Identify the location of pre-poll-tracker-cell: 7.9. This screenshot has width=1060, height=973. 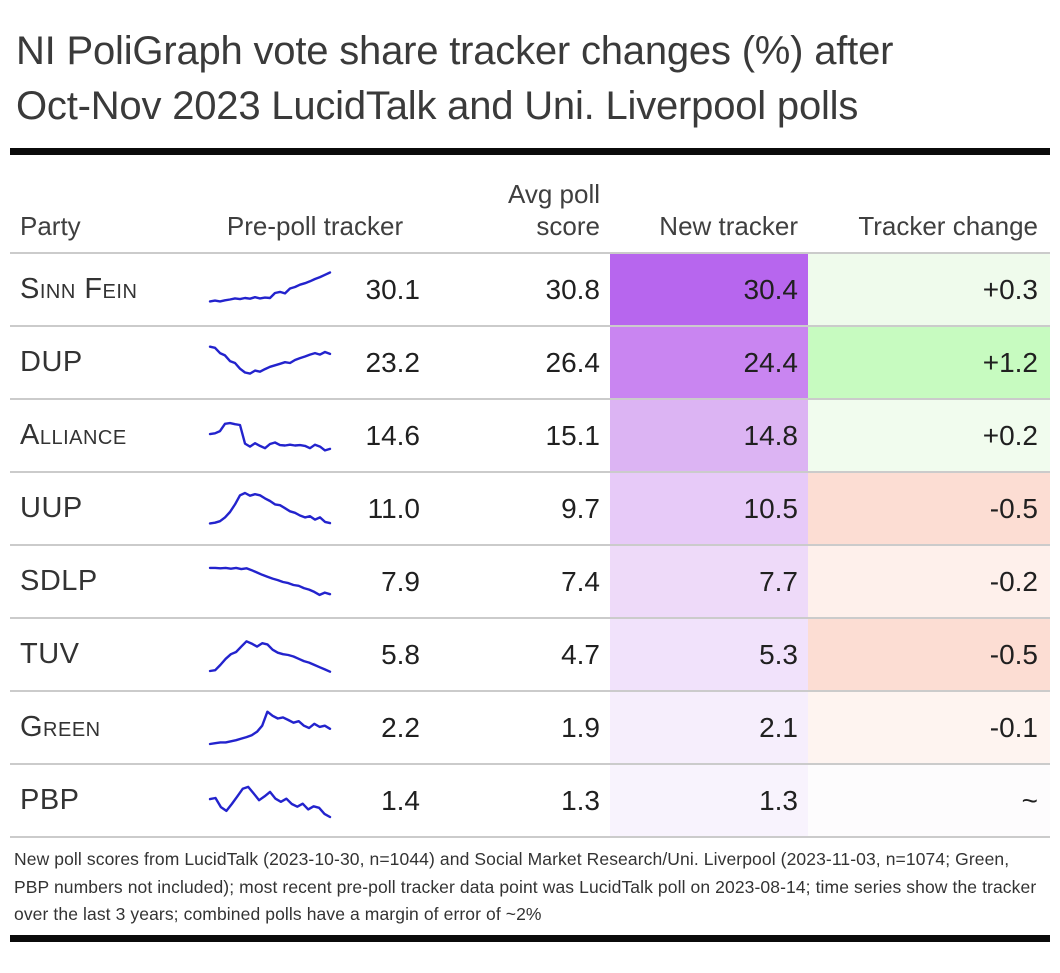
(315, 581).